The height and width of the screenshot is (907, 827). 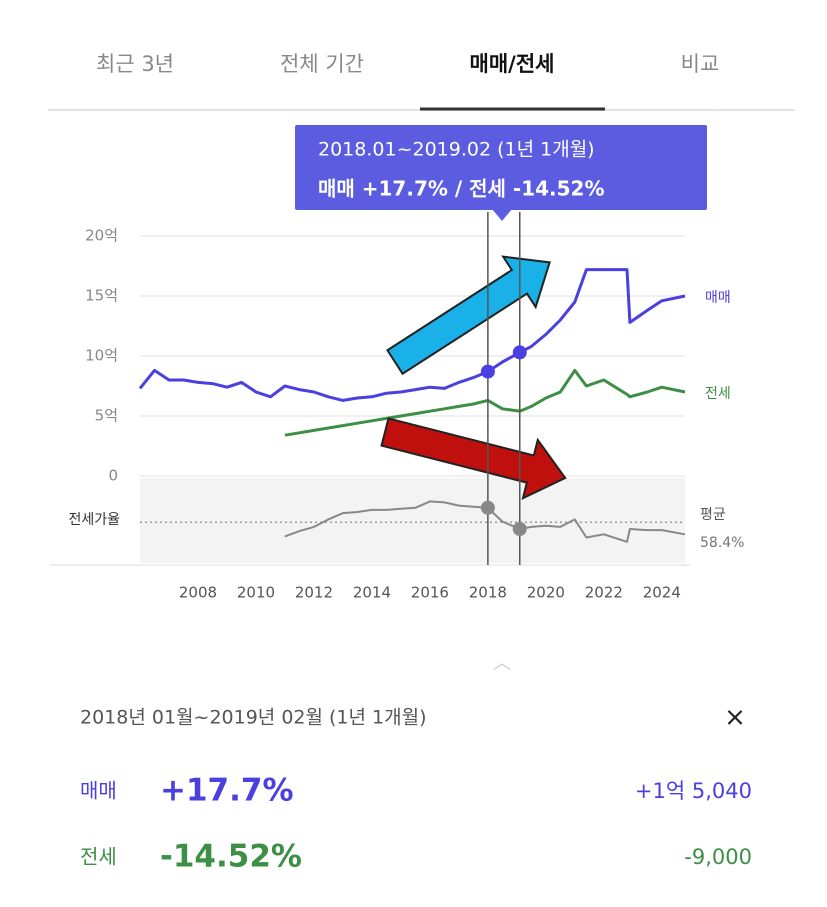 I want to click on tab: 매매/전세, so click(x=512, y=64).